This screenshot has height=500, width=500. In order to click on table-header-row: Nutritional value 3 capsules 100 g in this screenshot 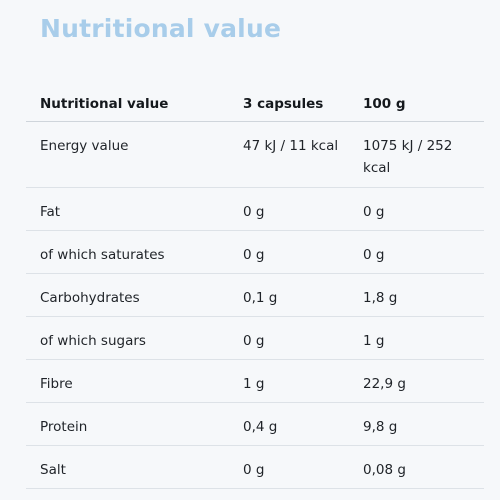, I will do `click(255, 101)`.